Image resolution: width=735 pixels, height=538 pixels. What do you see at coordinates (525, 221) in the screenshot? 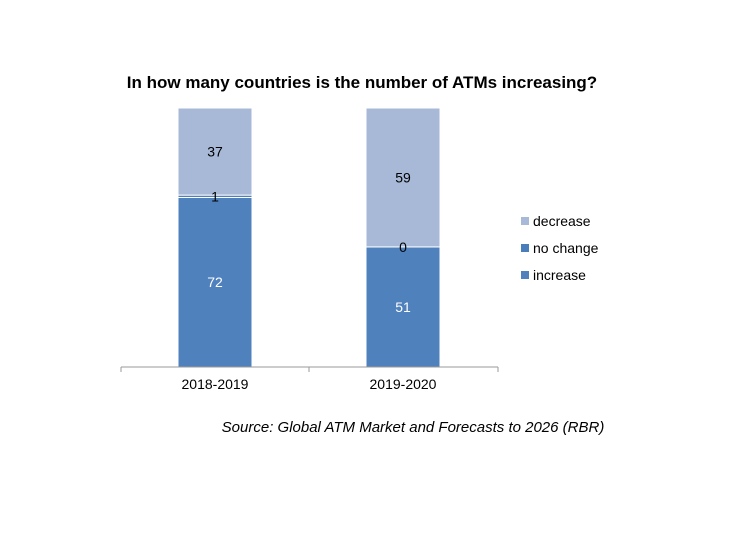
I see `legend-swatch-decrease` at bounding box center [525, 221].